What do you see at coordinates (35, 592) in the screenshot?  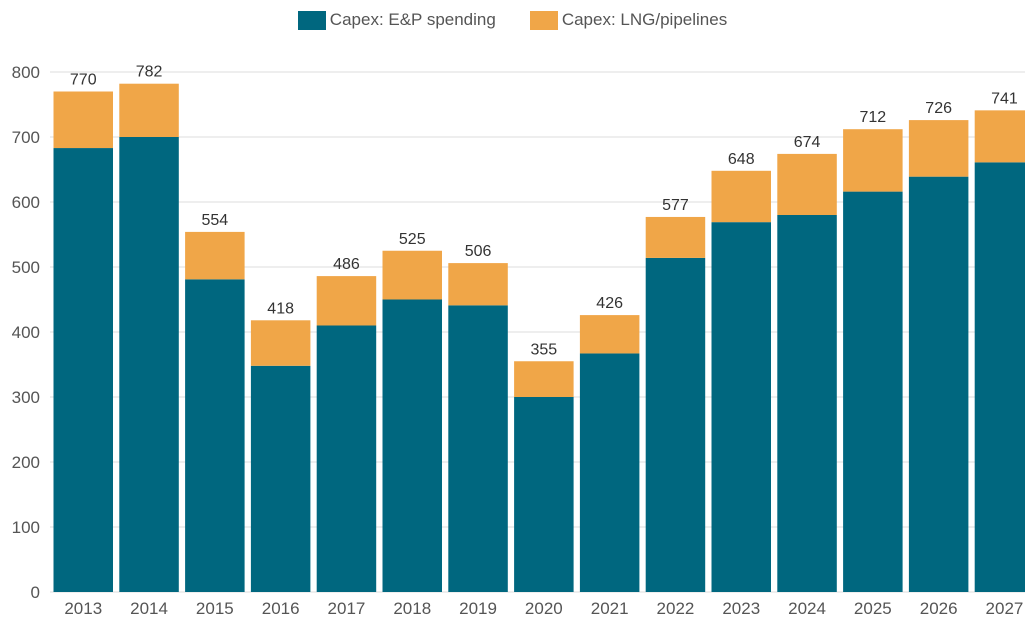 I see `y-tick-label: 0` at bounding box center [35, 592].